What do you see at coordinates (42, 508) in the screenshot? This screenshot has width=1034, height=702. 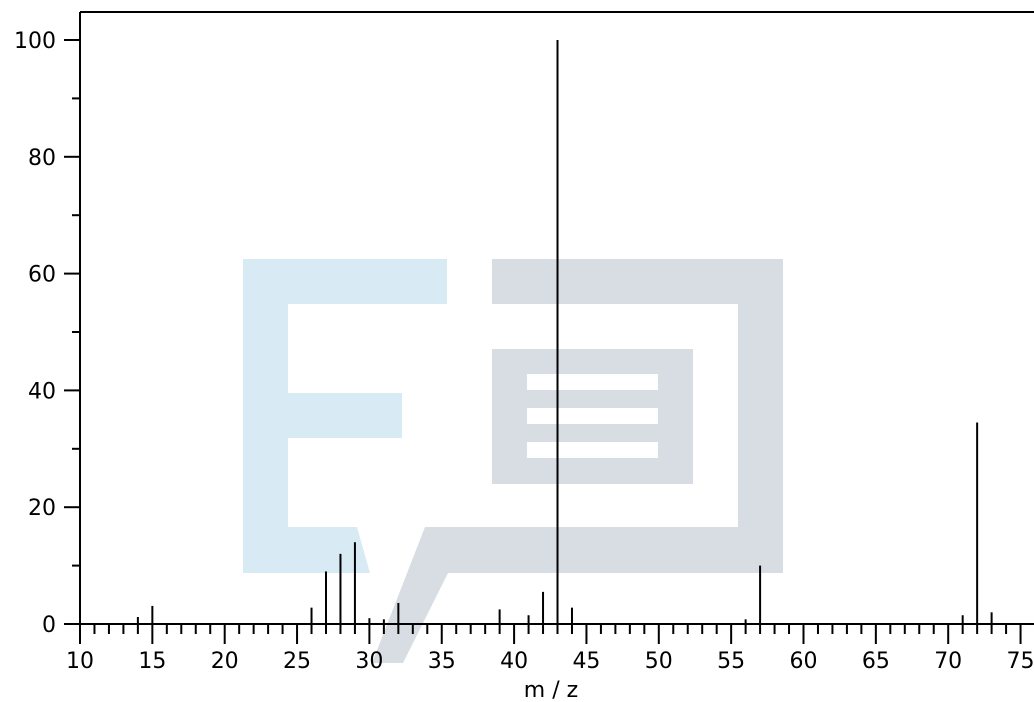 I see `y-tick-label: 20` at bounding box center [42, 508].